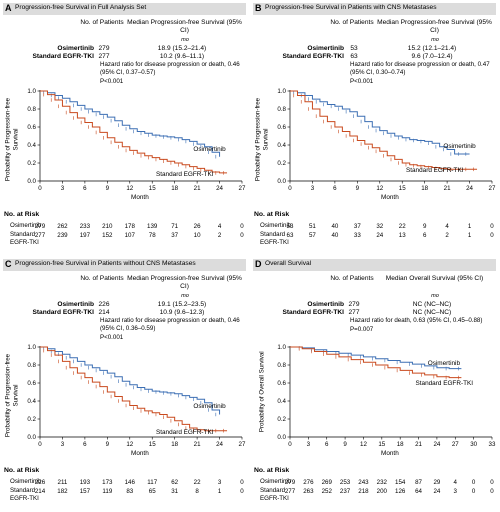  Describe the element at coordinates (281, 365) in the screenshot. I see `y-tick-label: 0.8` at that location.